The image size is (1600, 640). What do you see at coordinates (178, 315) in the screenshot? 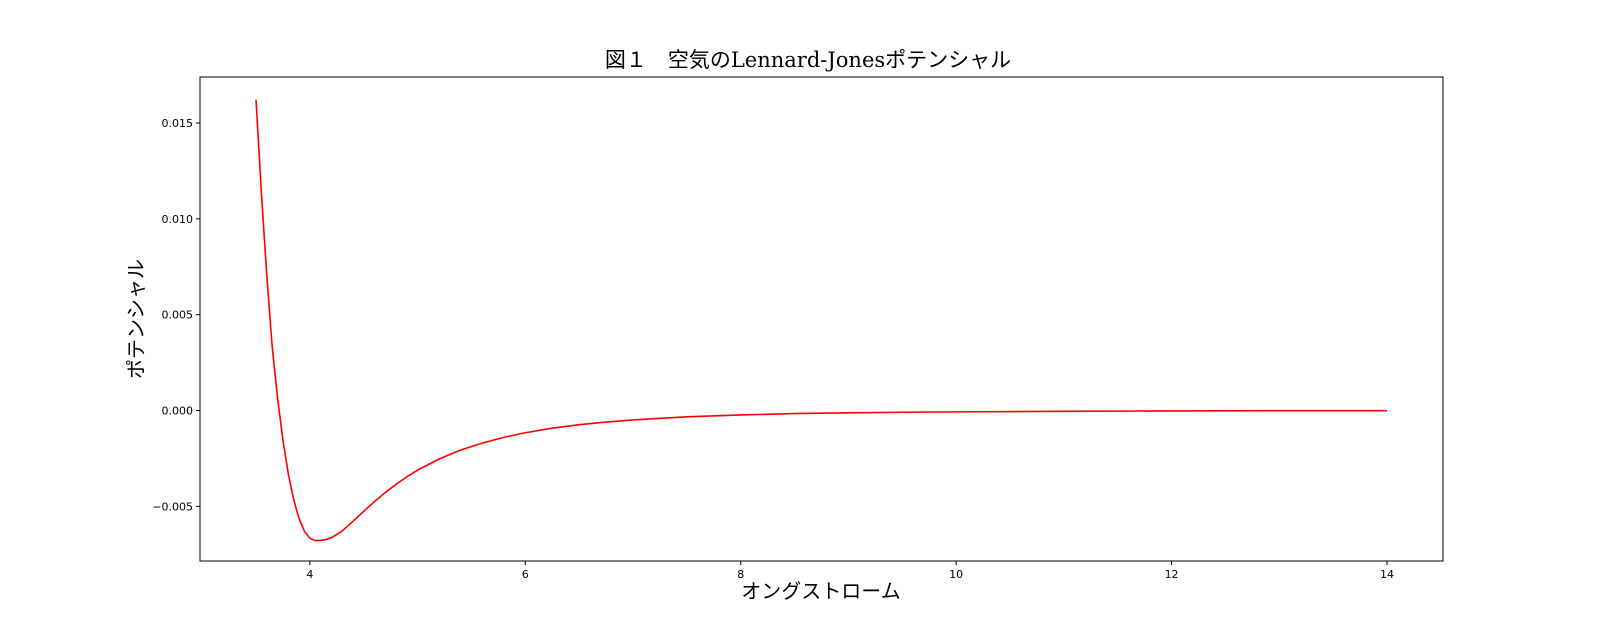
I see `y-tick-label: 0.005` at bounding box center [178, 315].